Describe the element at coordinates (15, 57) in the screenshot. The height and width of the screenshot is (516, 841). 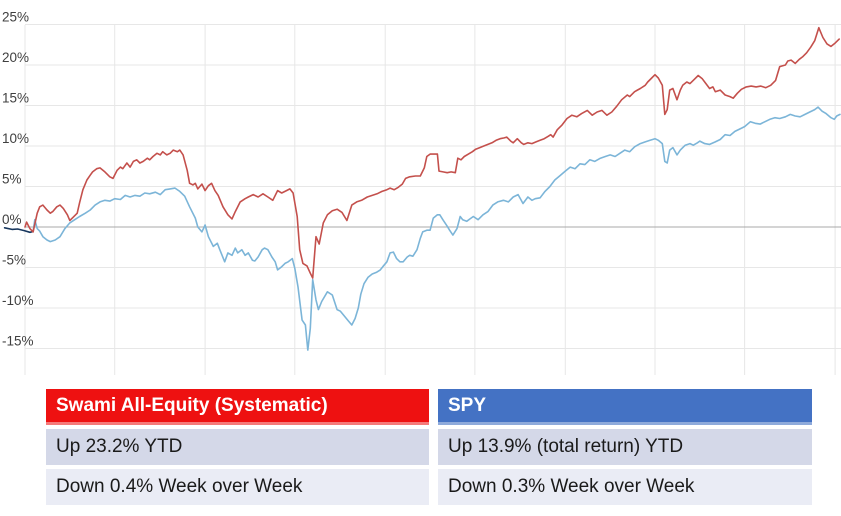
I see `y-axis-tick-label: 20%` at that location.